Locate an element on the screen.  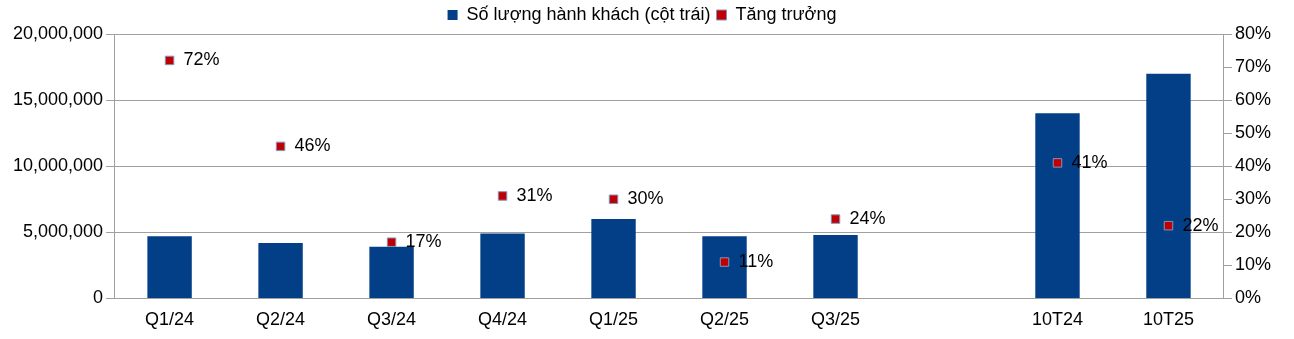
y2-tick-label: 60% is located at coordinates (1252, 99).